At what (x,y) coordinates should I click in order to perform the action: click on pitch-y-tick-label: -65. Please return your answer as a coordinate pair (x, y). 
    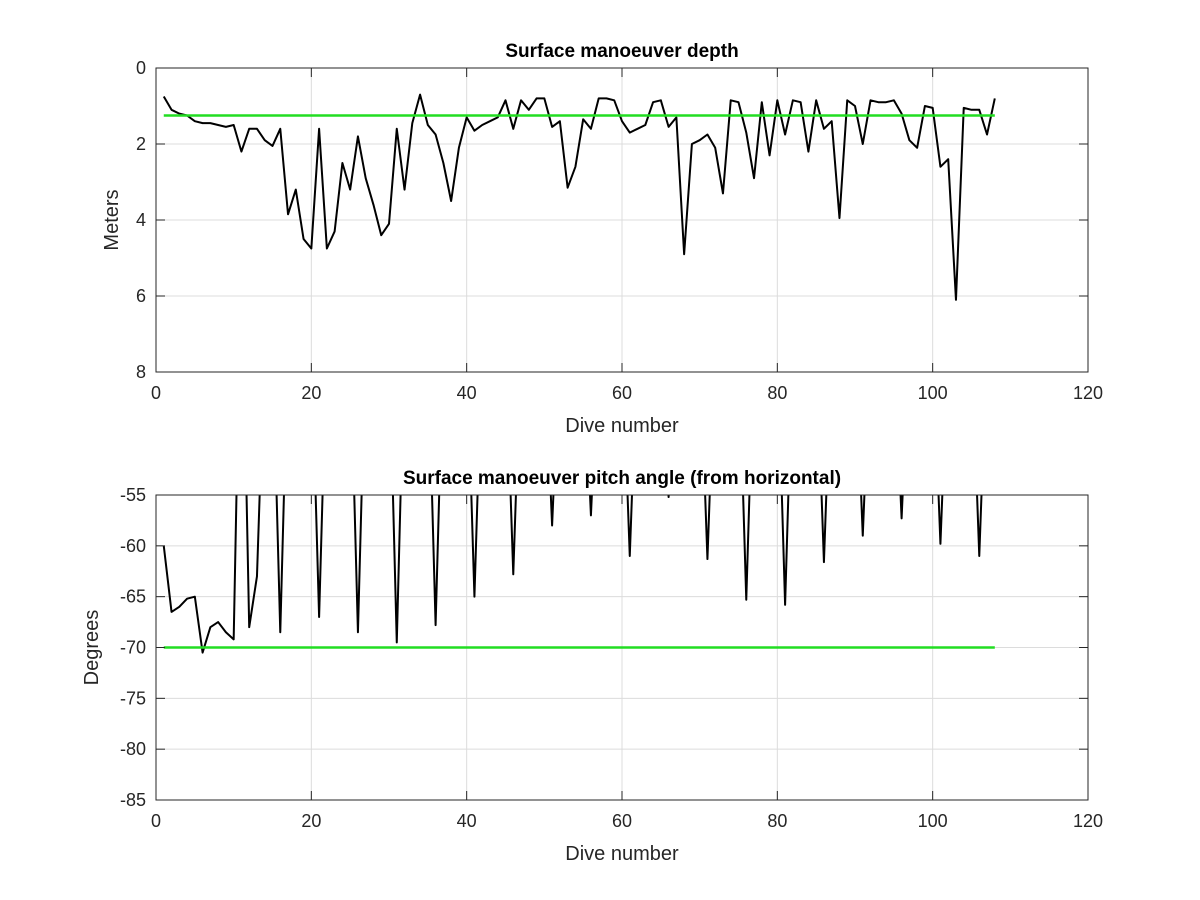
    Looking at the image, I should click on (133, 597).